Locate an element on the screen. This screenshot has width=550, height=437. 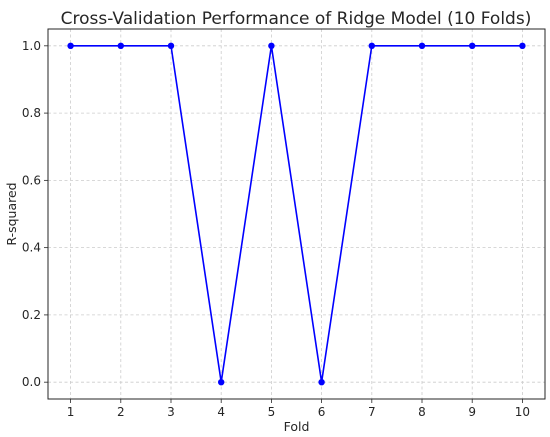
x-tick-label: 6 is located at coordinates (322, 412).